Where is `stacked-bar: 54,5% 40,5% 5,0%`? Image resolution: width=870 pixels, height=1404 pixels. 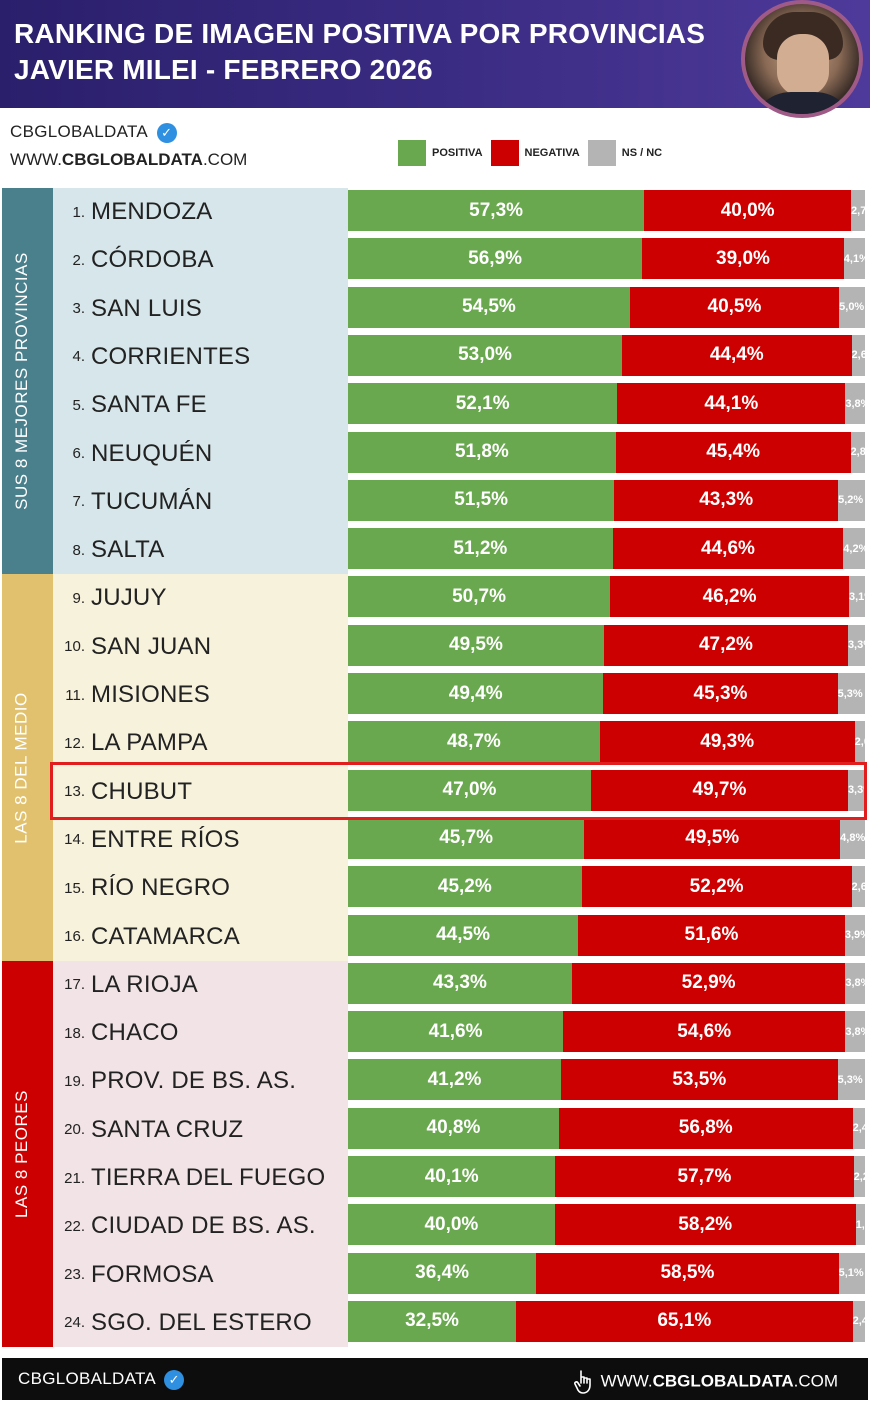
stacked-bar: 54,5% 40,5% 5,0% is located at coordinates (606, 307).